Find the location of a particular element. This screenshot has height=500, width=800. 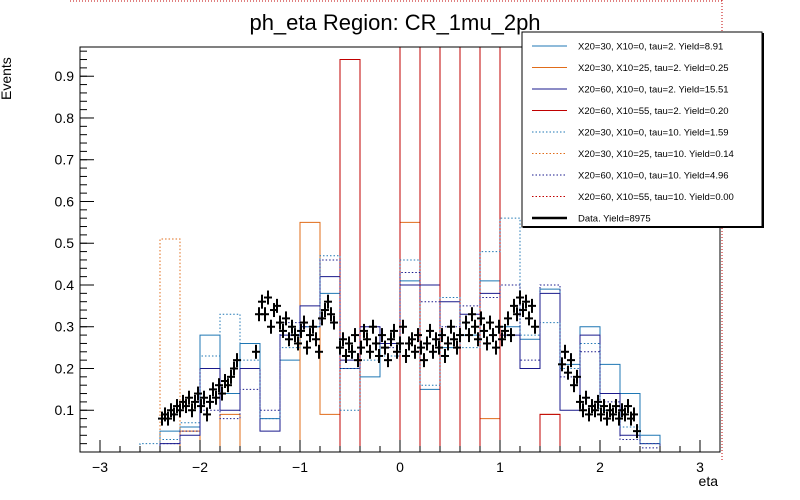

x-axis-label: eta is located at coordinates (709, 481).